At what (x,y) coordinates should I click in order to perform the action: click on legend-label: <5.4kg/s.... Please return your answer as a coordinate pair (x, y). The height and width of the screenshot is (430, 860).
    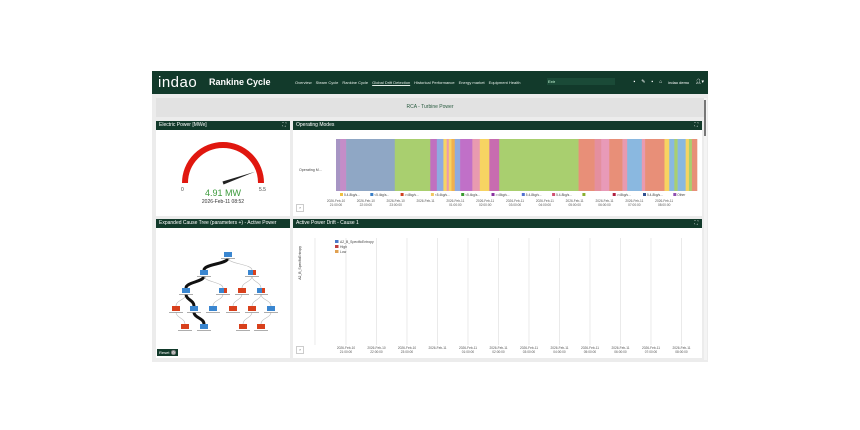
    Looking at the image, I should click on (472, 195).